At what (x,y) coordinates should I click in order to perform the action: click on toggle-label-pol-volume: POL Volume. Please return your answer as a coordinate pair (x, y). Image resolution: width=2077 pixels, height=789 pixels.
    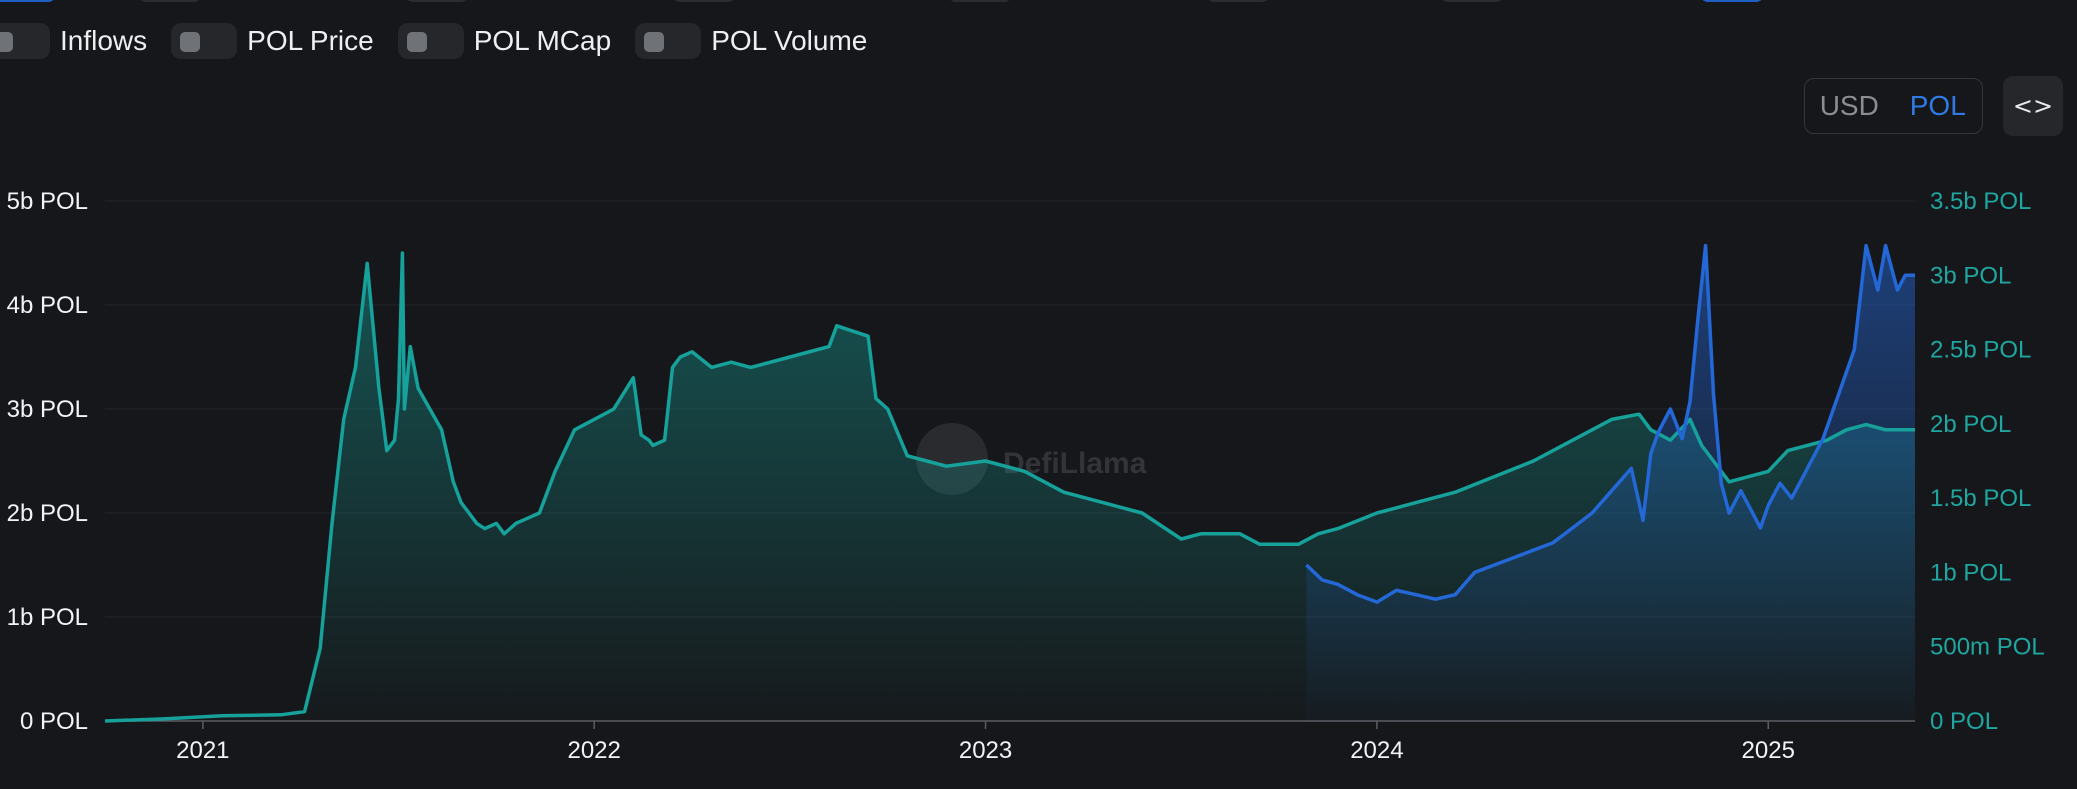
    Looking at the image, I should click on (789, 40).